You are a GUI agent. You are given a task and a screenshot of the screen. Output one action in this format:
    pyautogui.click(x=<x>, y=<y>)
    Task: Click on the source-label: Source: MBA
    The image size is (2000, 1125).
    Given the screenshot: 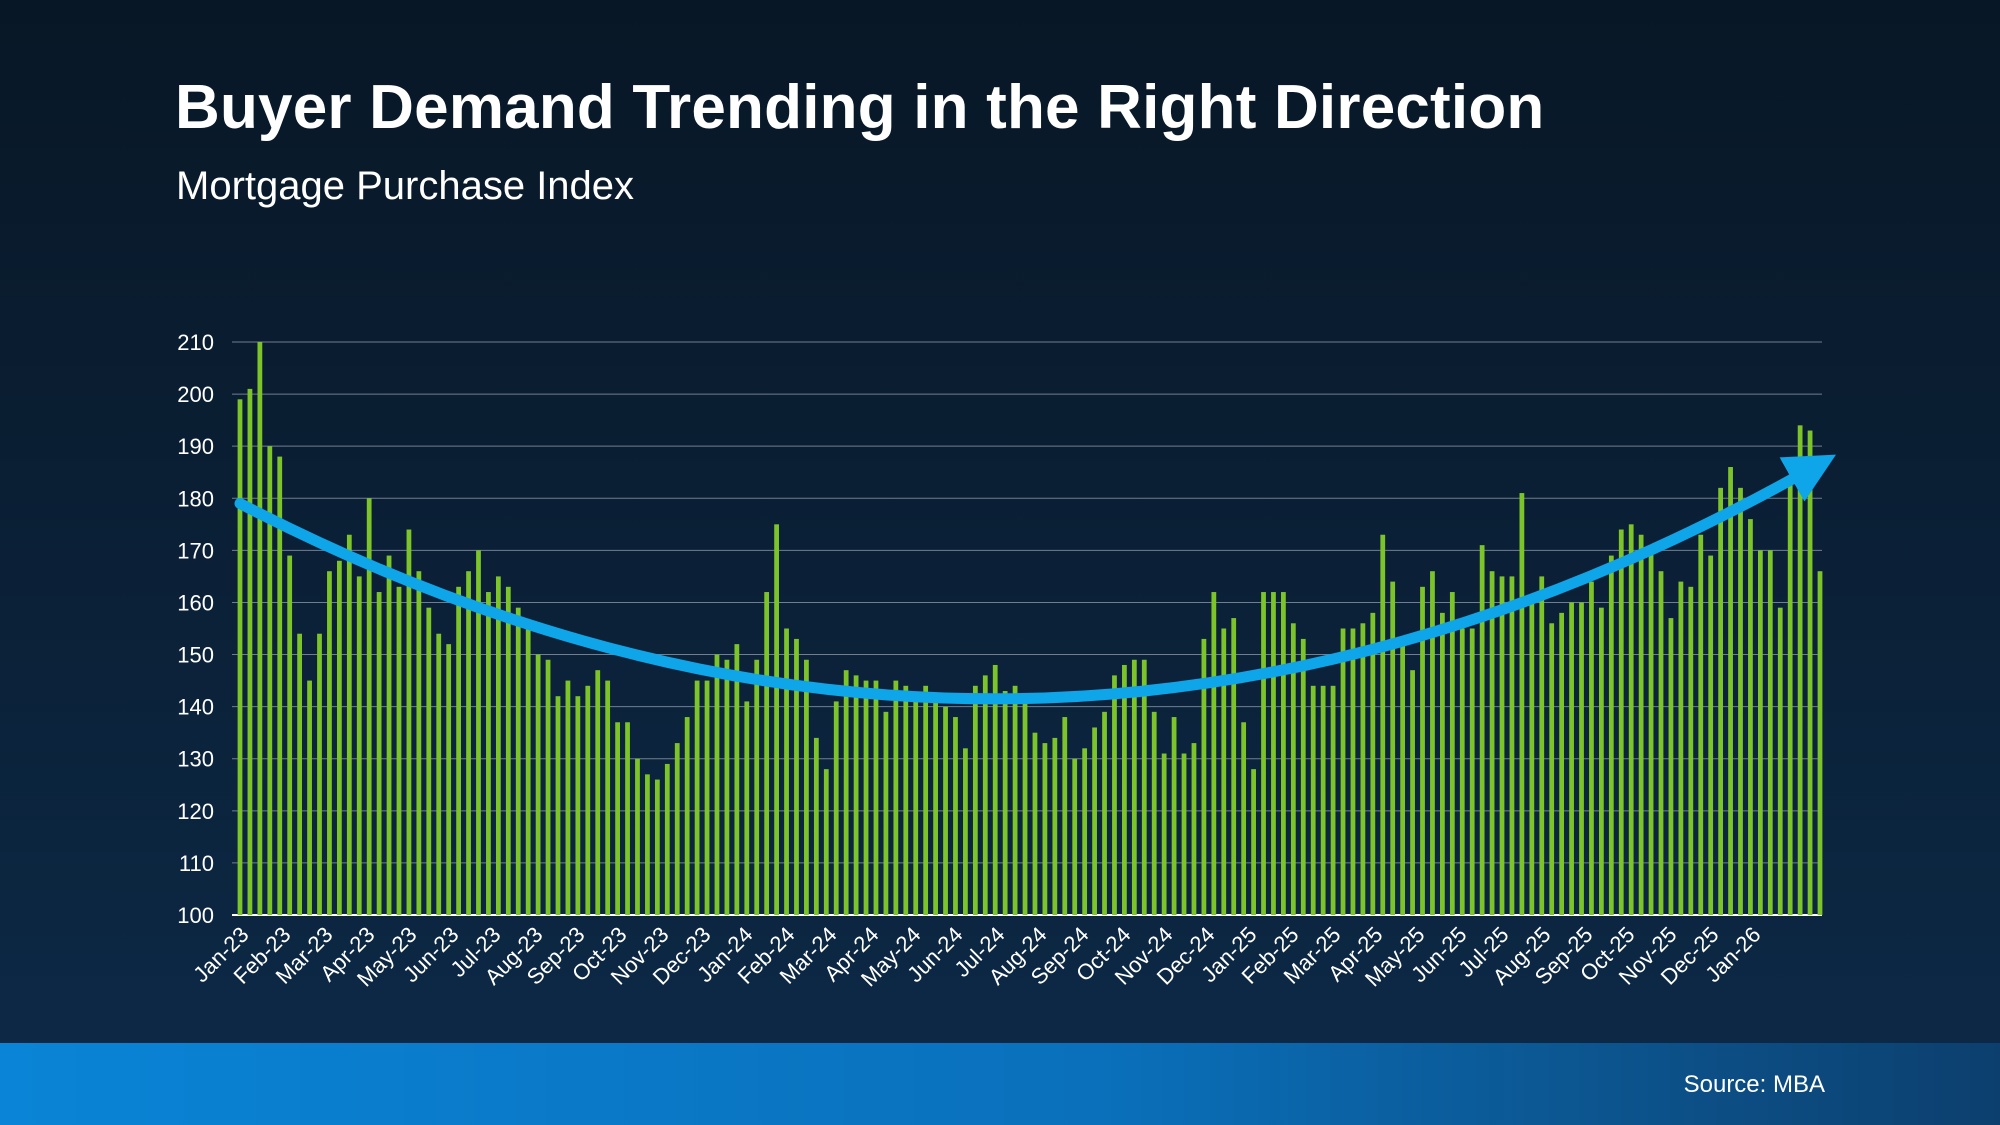 What is the action you would take?
    pyautogui.click(x=1754, y=1084)
    